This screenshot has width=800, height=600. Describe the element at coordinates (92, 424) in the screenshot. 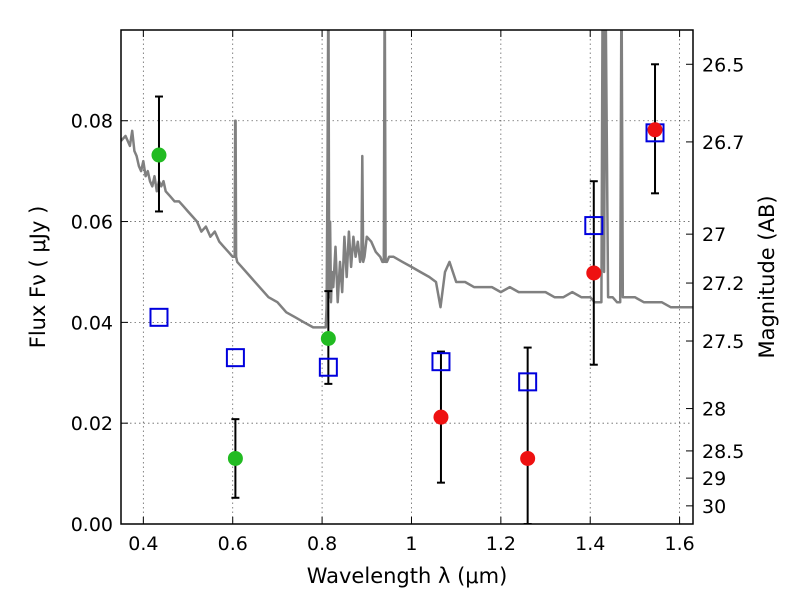

I see `y-tick-label: 0.02` at that location.